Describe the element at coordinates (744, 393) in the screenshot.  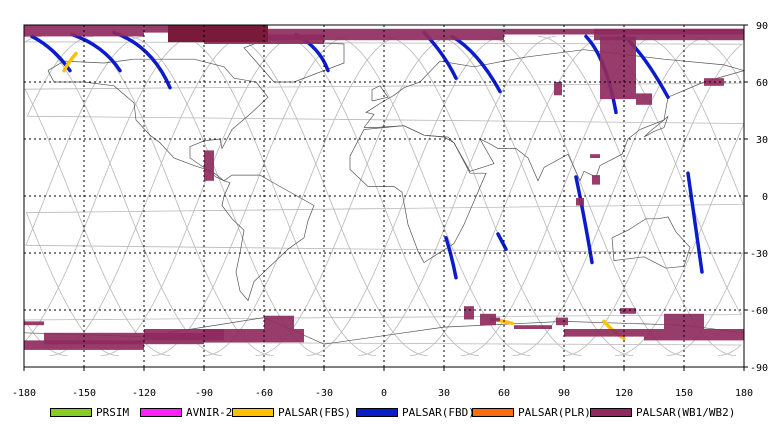
I see `x-tick-label: 180` at that location.